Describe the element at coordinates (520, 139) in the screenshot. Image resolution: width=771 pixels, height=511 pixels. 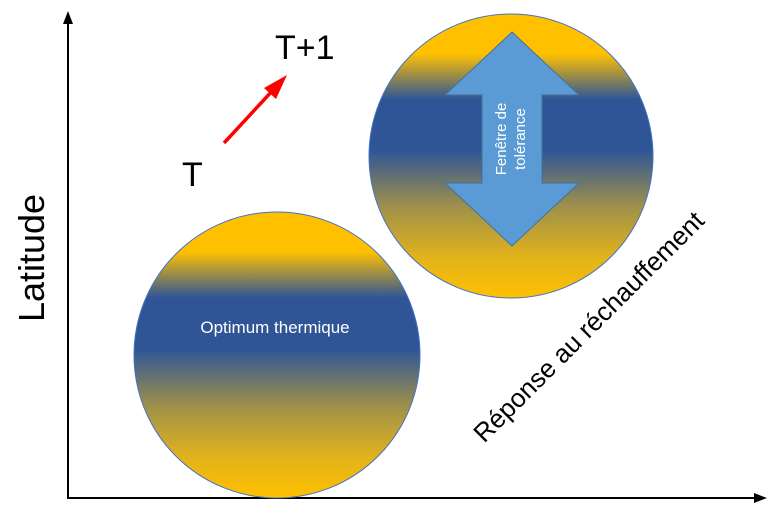
I see `tolerance-label-line2: tolérance` at that location.